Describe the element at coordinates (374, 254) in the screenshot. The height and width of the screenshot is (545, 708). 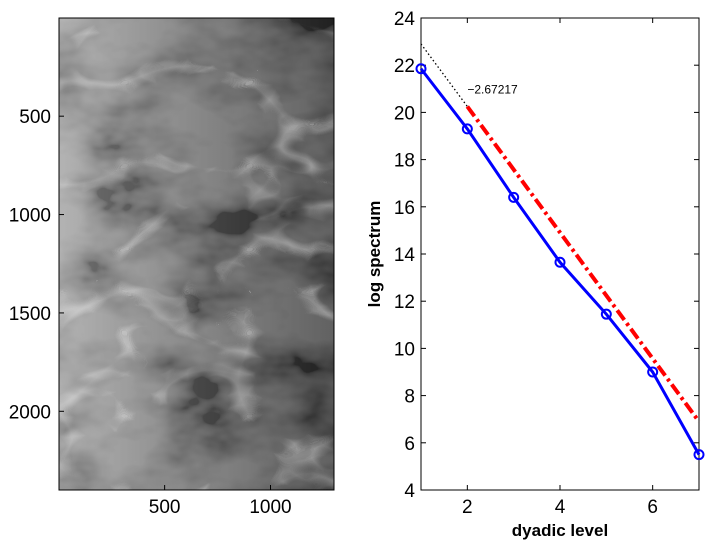
I see `y-axis-label: log spectrum` at that location.